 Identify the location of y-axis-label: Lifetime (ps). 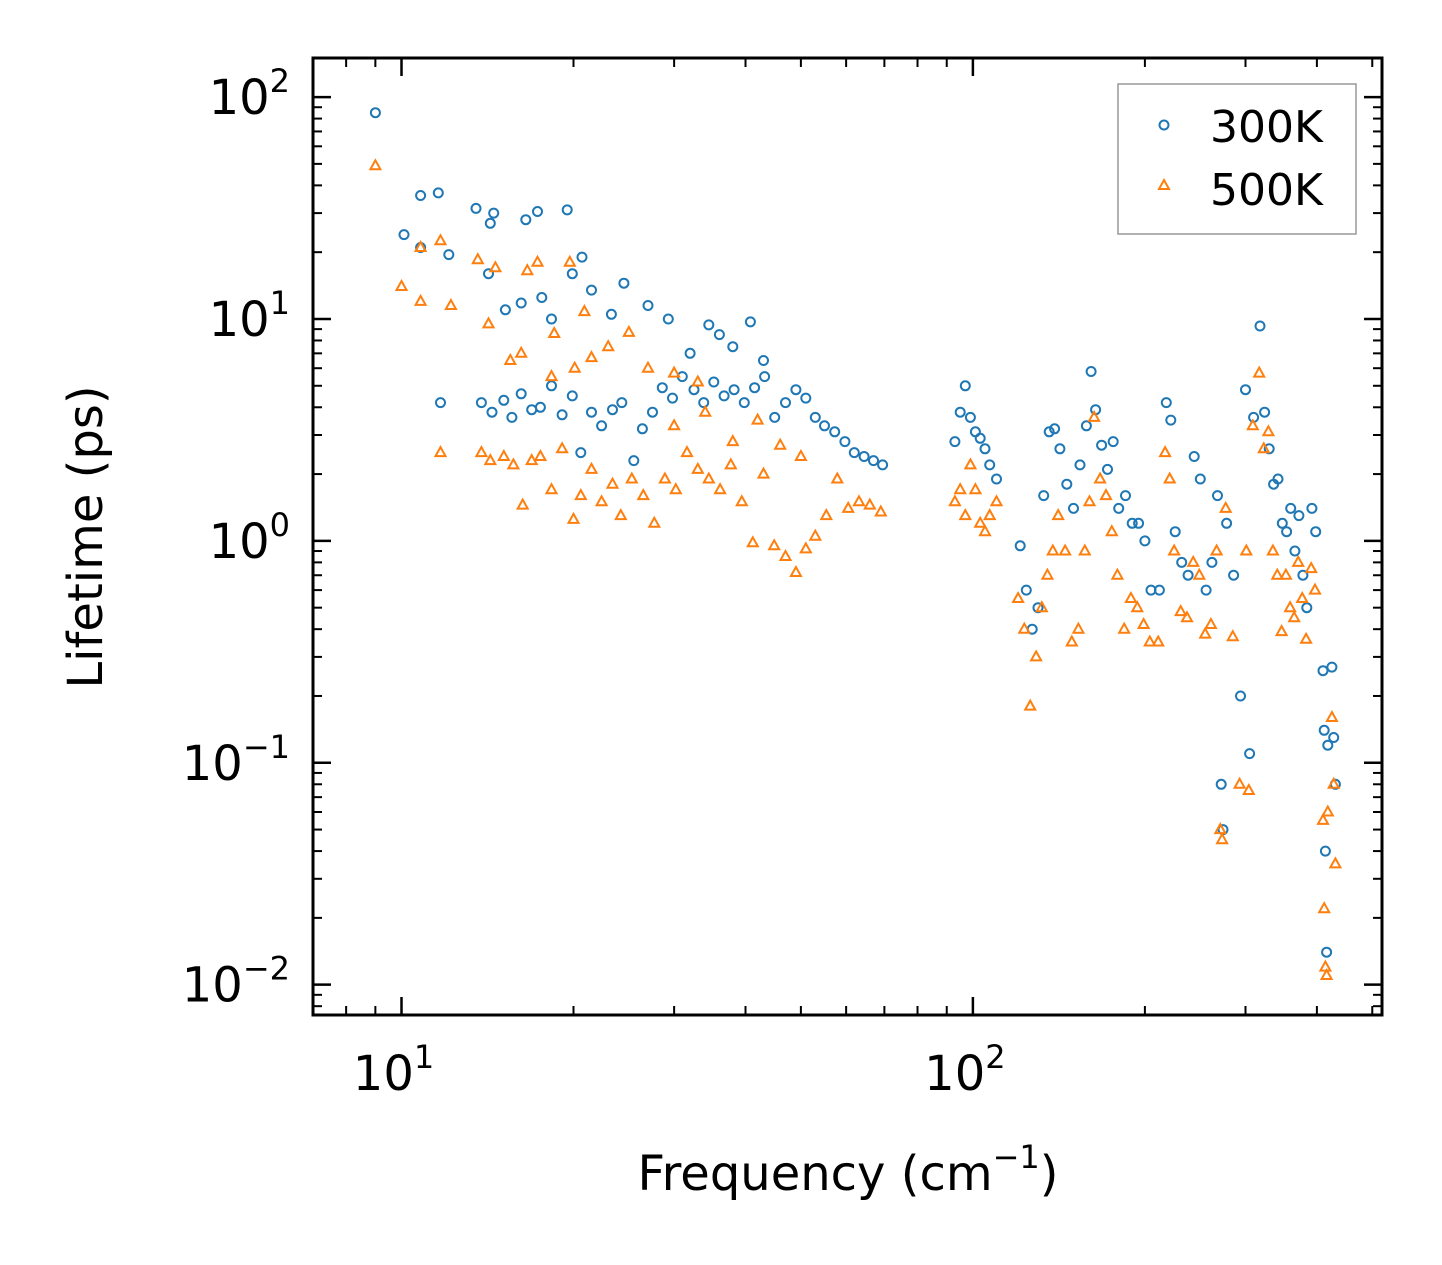
(86, 536).